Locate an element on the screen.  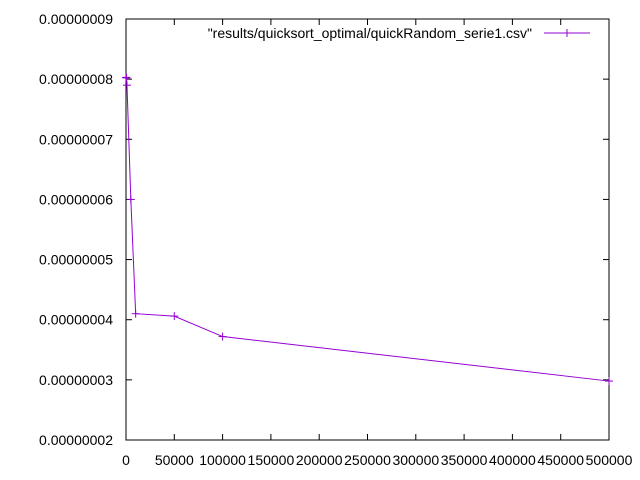
x-tick-label: 300000 is located at coordinates (415, 460).